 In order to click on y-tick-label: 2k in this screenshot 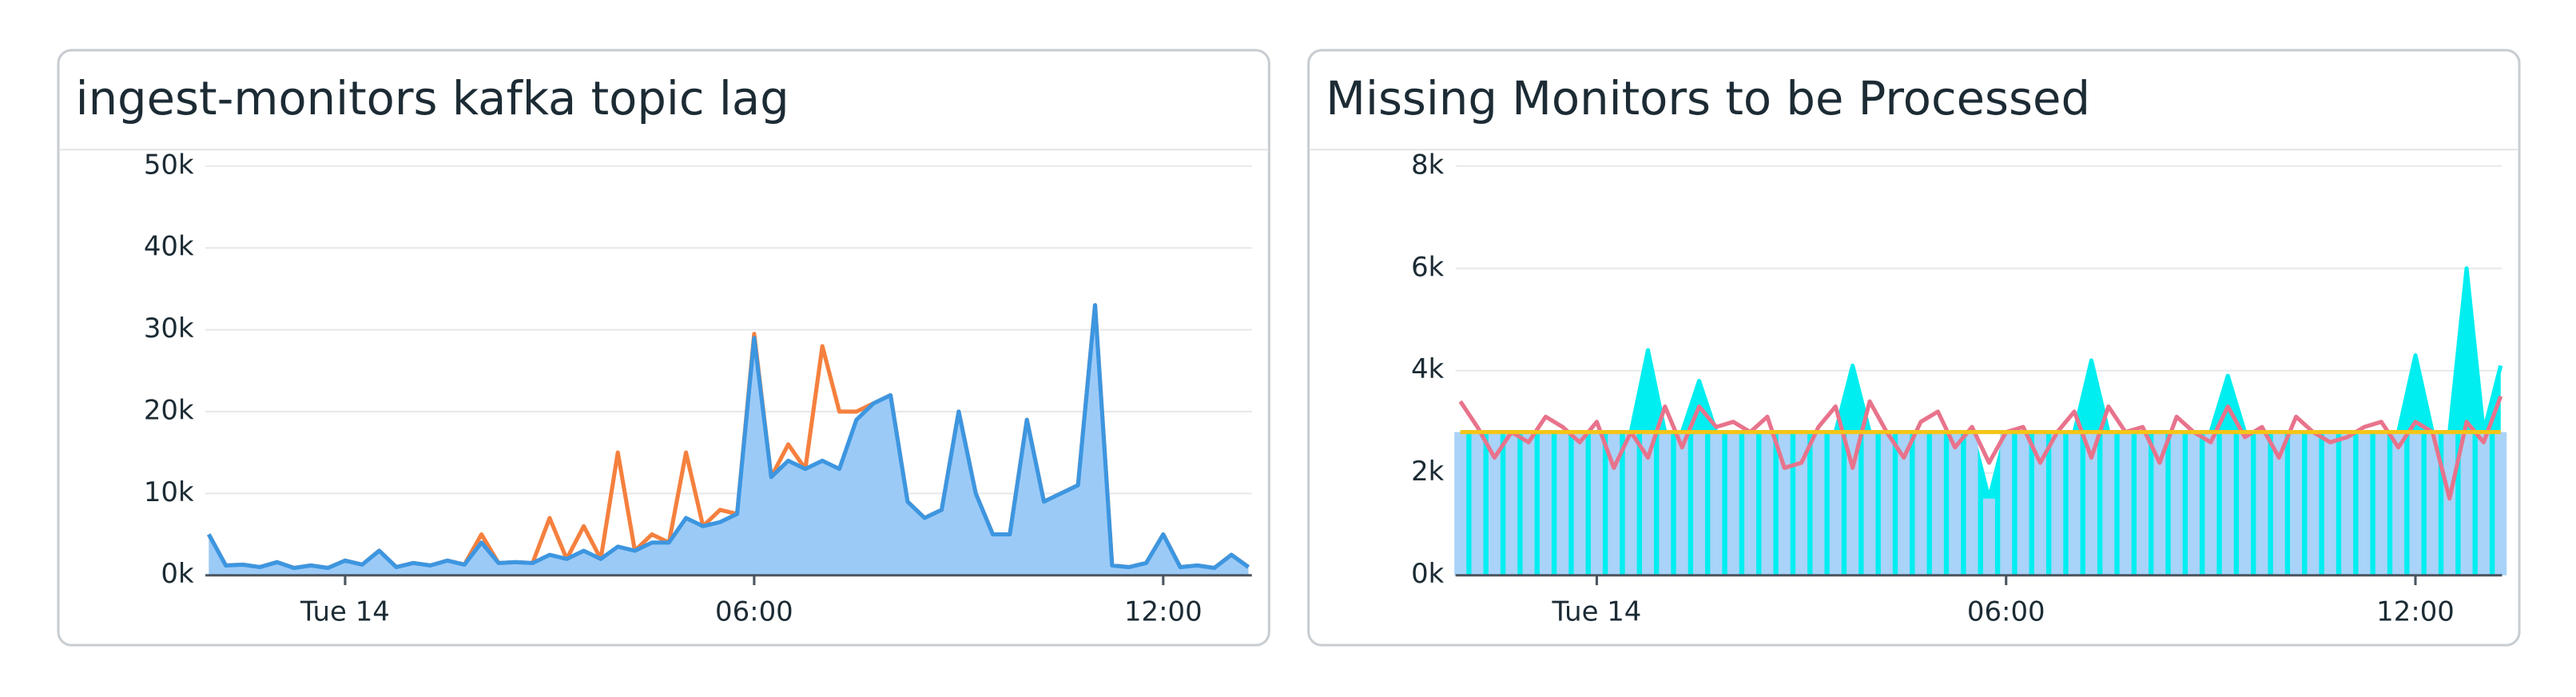, I will do `click(1428, 471)`.